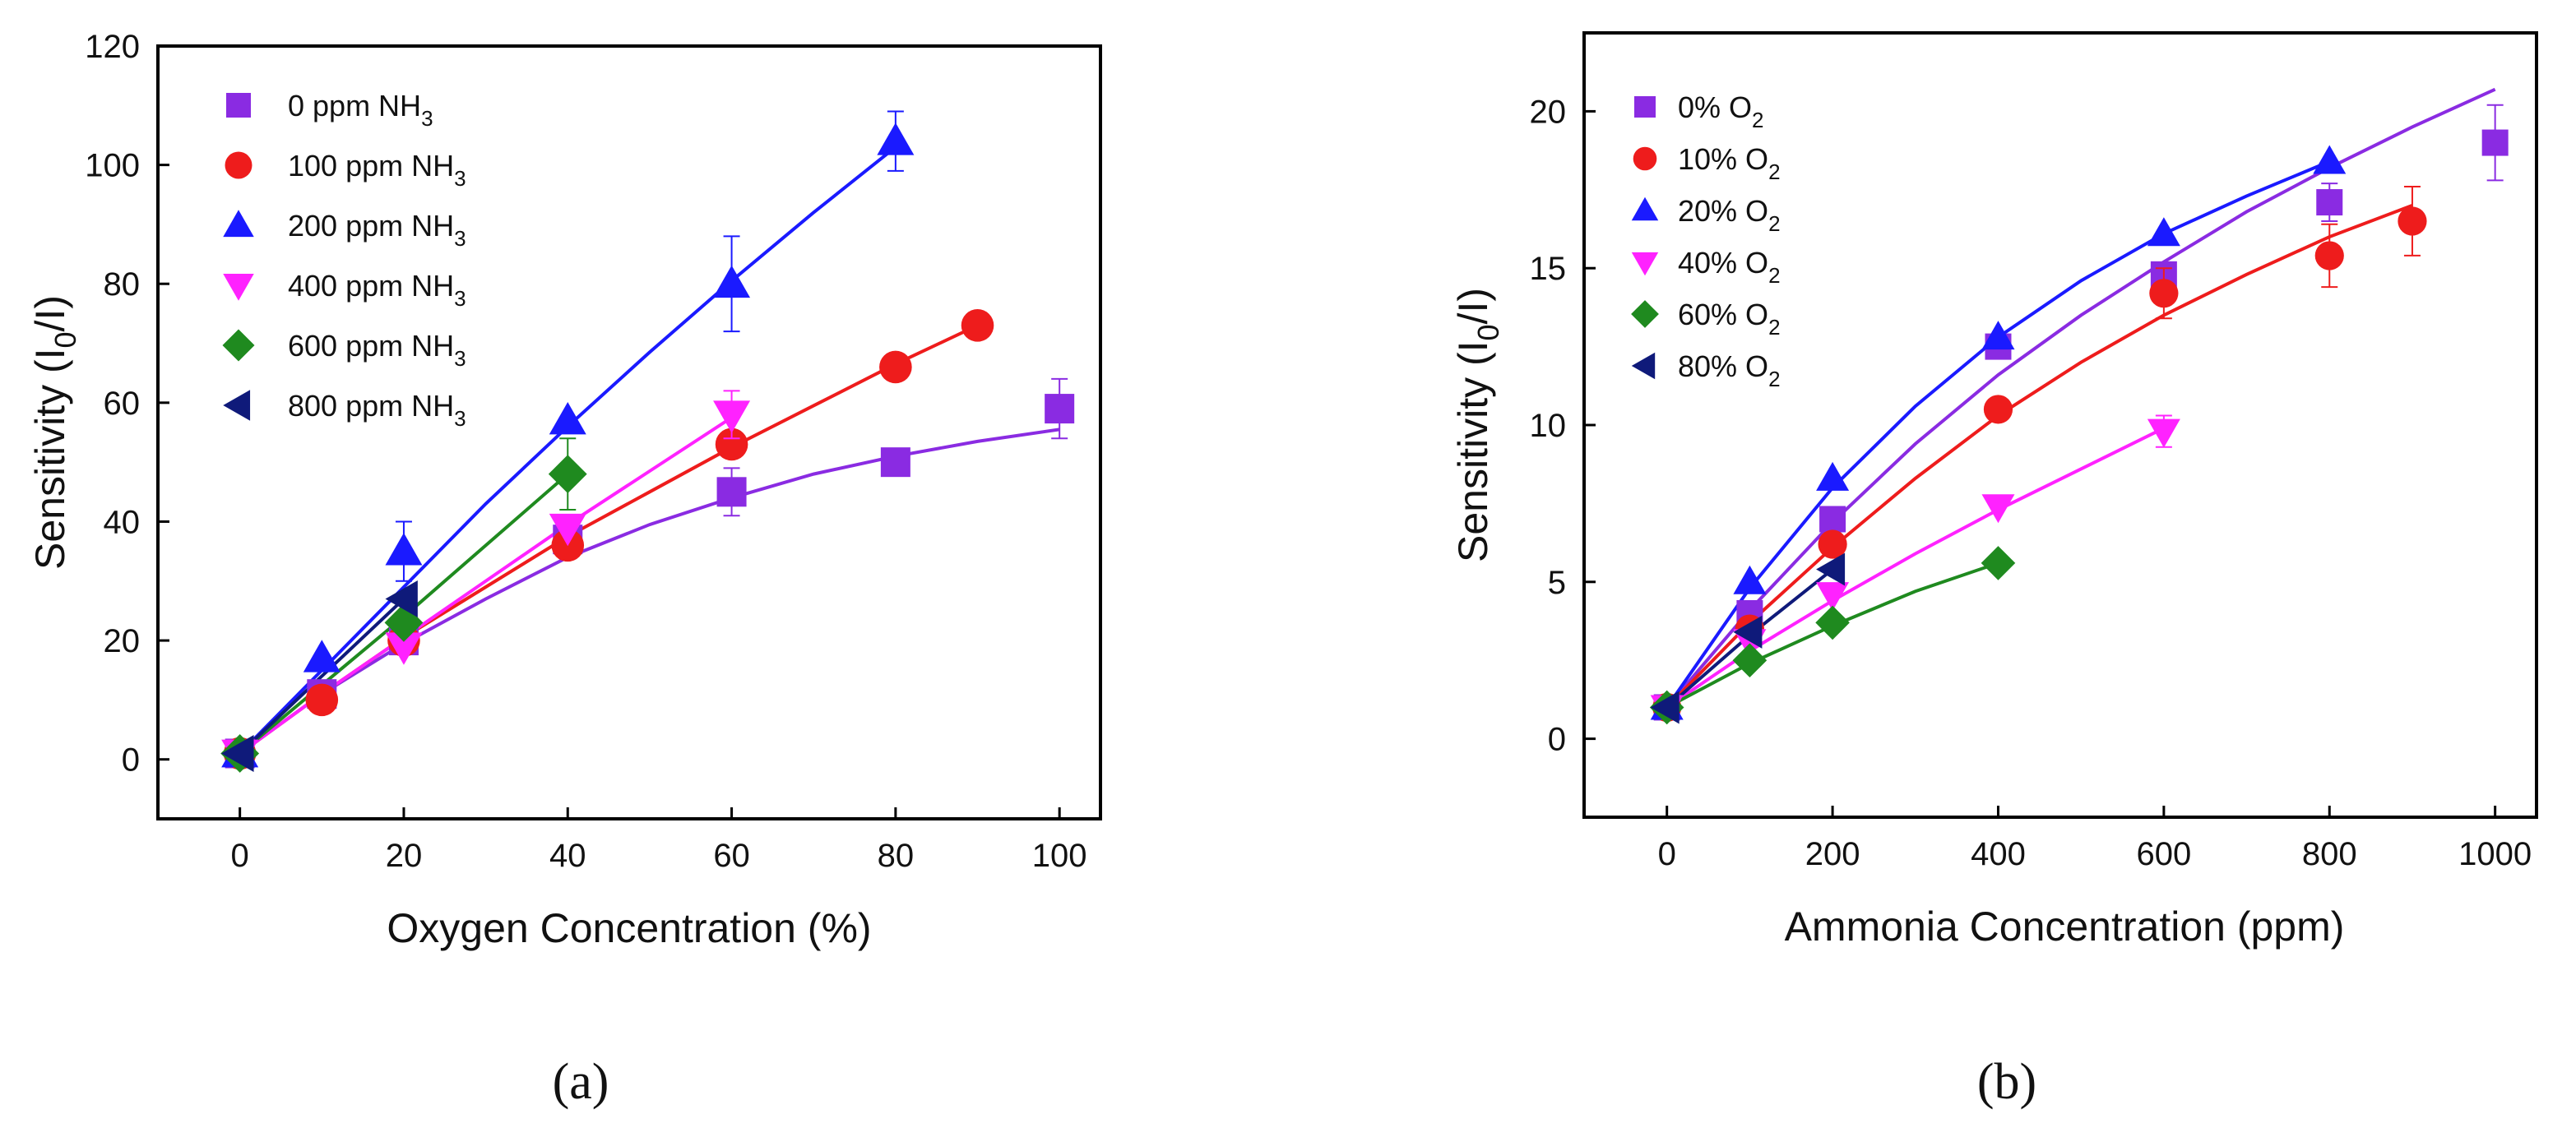 The height and width of the screenshot is (1137, 2576). What do you see at coordinates (1729, 267) in the screenshot?
I see `panel-b-legend-label-3: 40% O2` at bounding box center [1729, 267].